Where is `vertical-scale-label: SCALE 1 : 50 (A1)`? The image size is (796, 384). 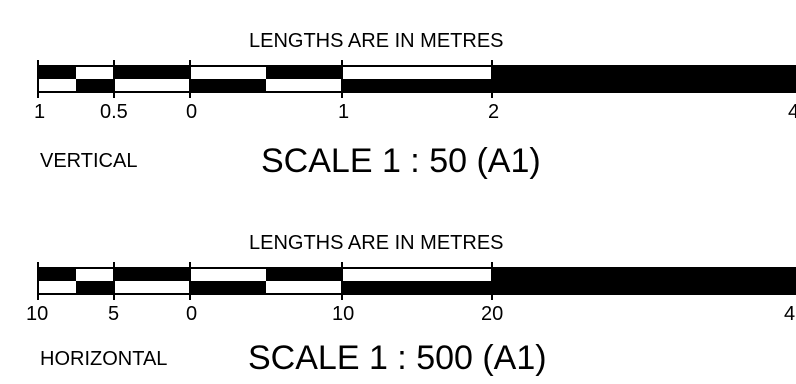 vertical-scale-label: SCALE 1 : 50 (A1) is located at coordinates (401, 161).